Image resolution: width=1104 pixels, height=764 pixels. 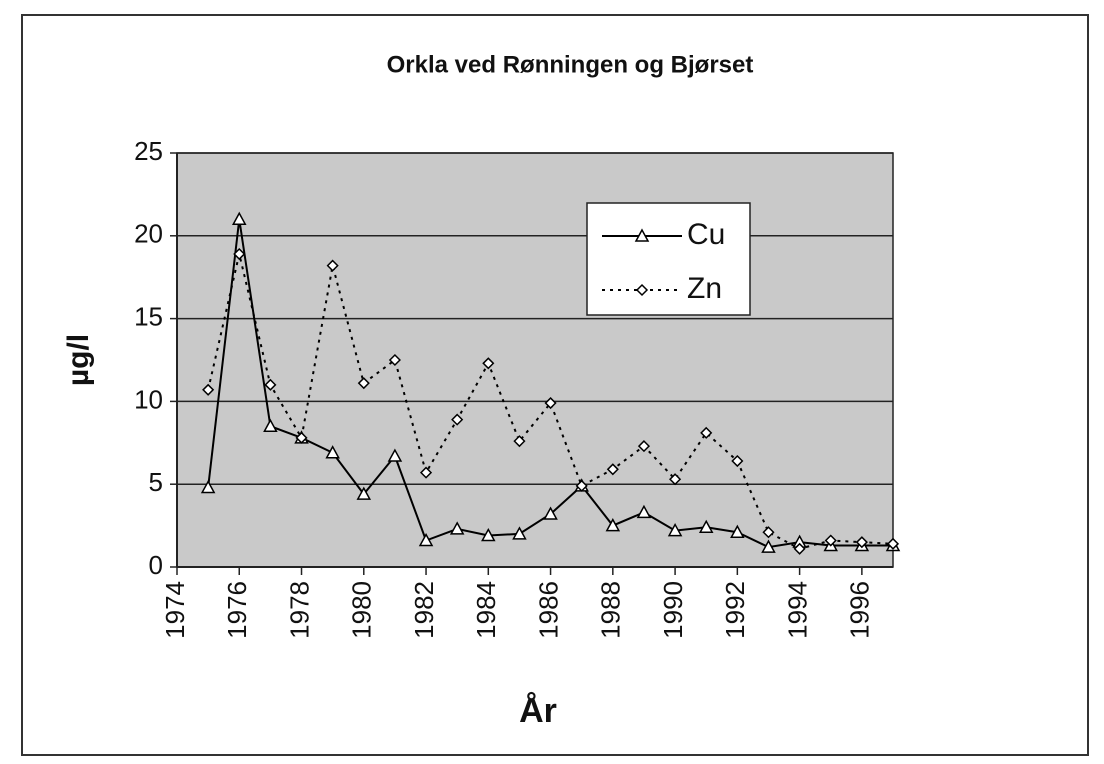 What do you see at coordinates (570, 64) in the screenshot?
I see `chart-title: Orkla ved Rønningen og Bjørset` at bounding box center [570, 64].